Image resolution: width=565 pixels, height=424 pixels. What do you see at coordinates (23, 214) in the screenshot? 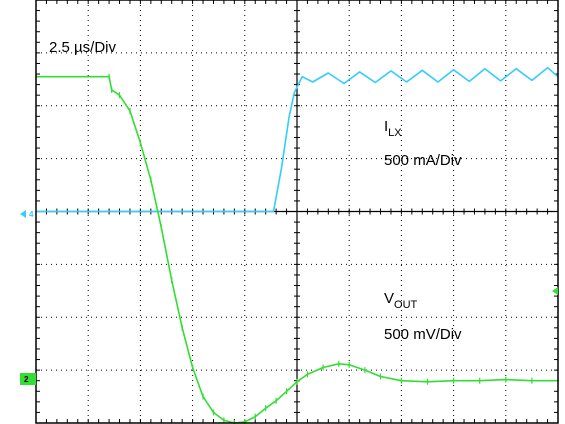
I see `current-marker-arrow` at bounding box center [23, 214].